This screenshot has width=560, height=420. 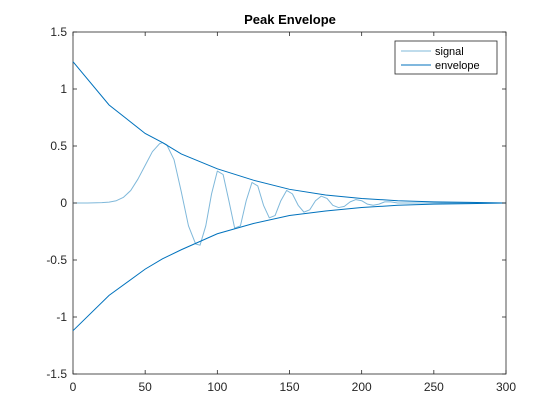 I want to click on legend: signal envelope, so click(x=446, y=57).